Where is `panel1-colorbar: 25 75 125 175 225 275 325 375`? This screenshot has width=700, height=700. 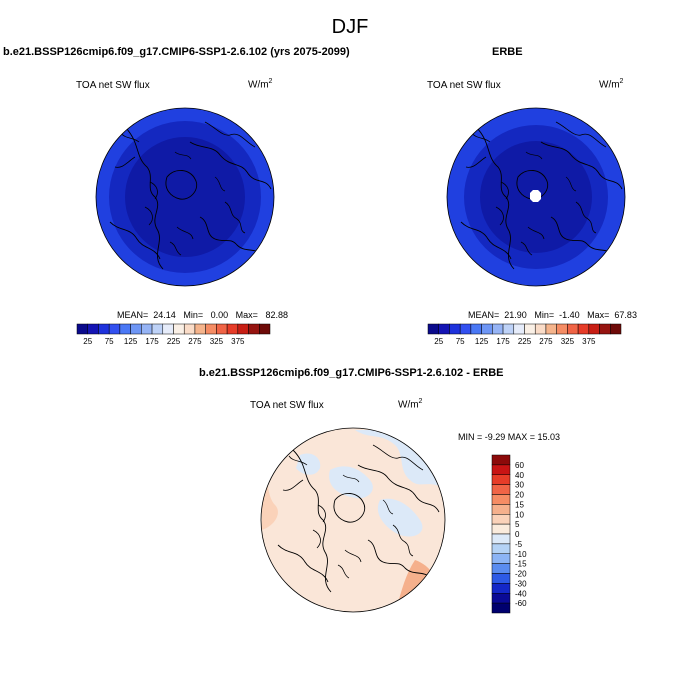
panel1-colorbar: 25 75 125 175 225 275 325 375 is located at coordinates (173, 334).